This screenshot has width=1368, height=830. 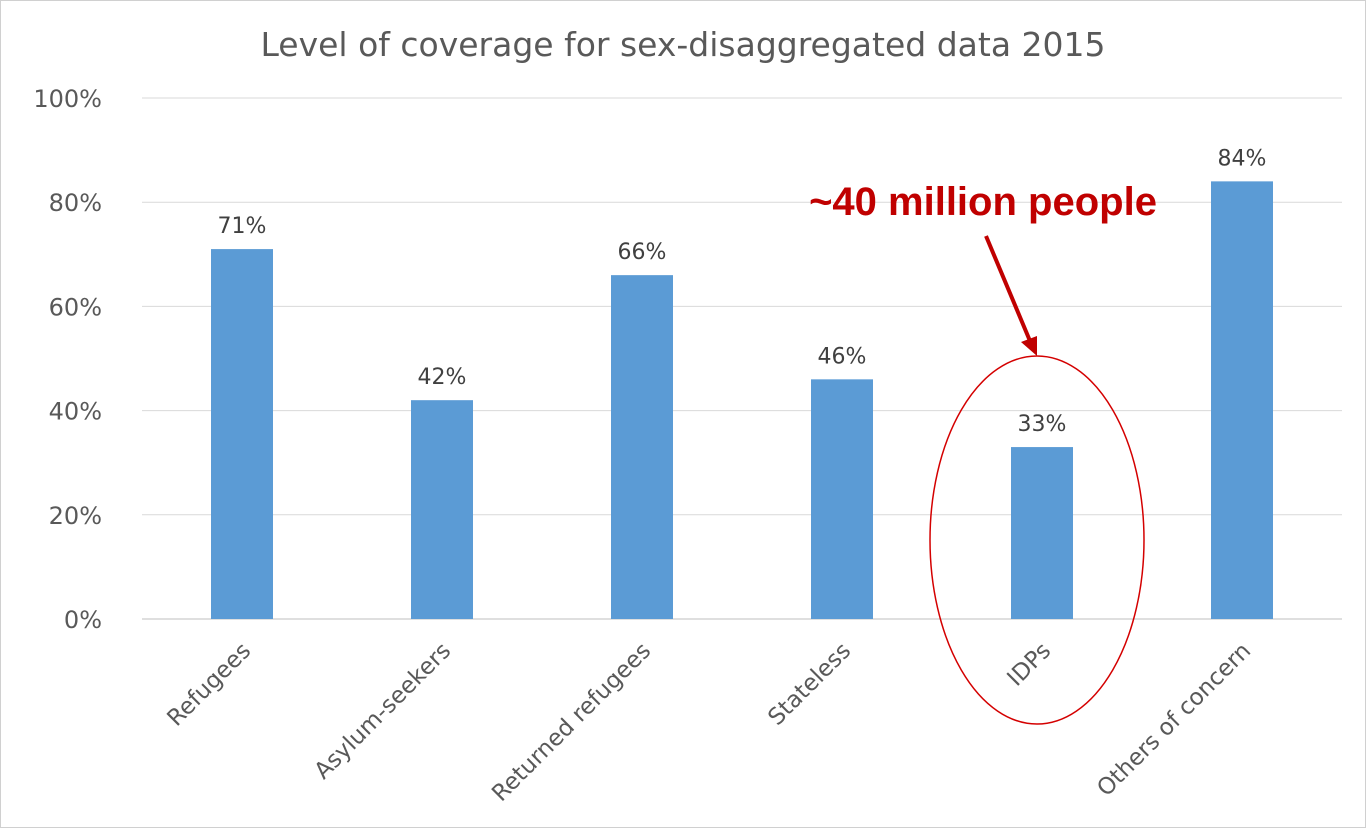 What do you see at coordinates (75, 412) in the screenshot?
I see `y-tick-label: 40%` at bounding box center [75, 412].